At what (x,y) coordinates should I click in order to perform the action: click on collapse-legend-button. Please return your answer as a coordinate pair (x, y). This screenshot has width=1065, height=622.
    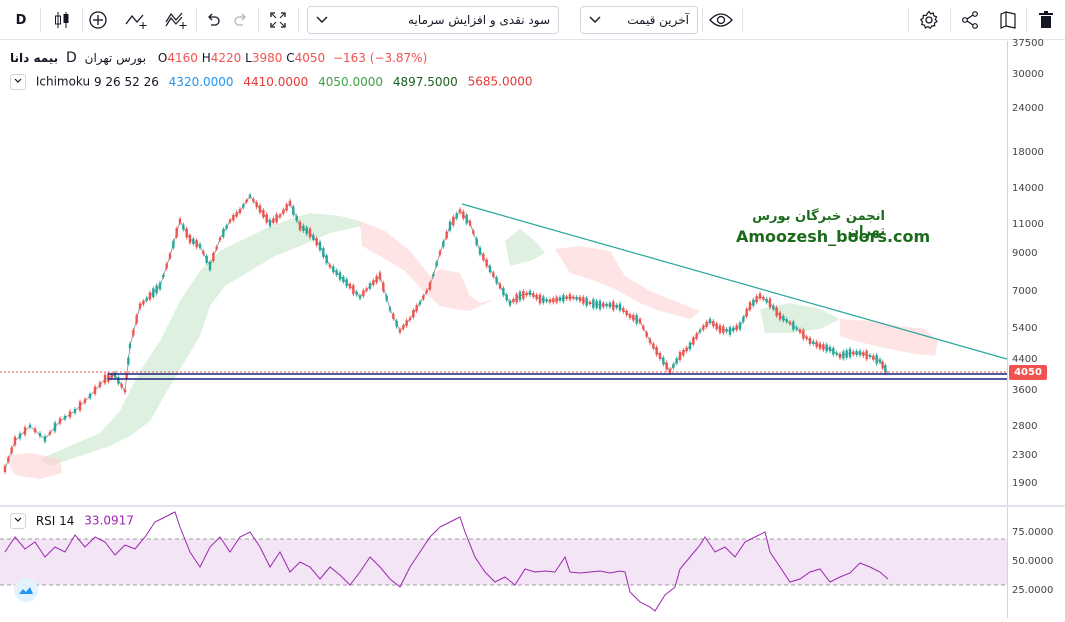
    Looking at the image, I should click on (18, 82).